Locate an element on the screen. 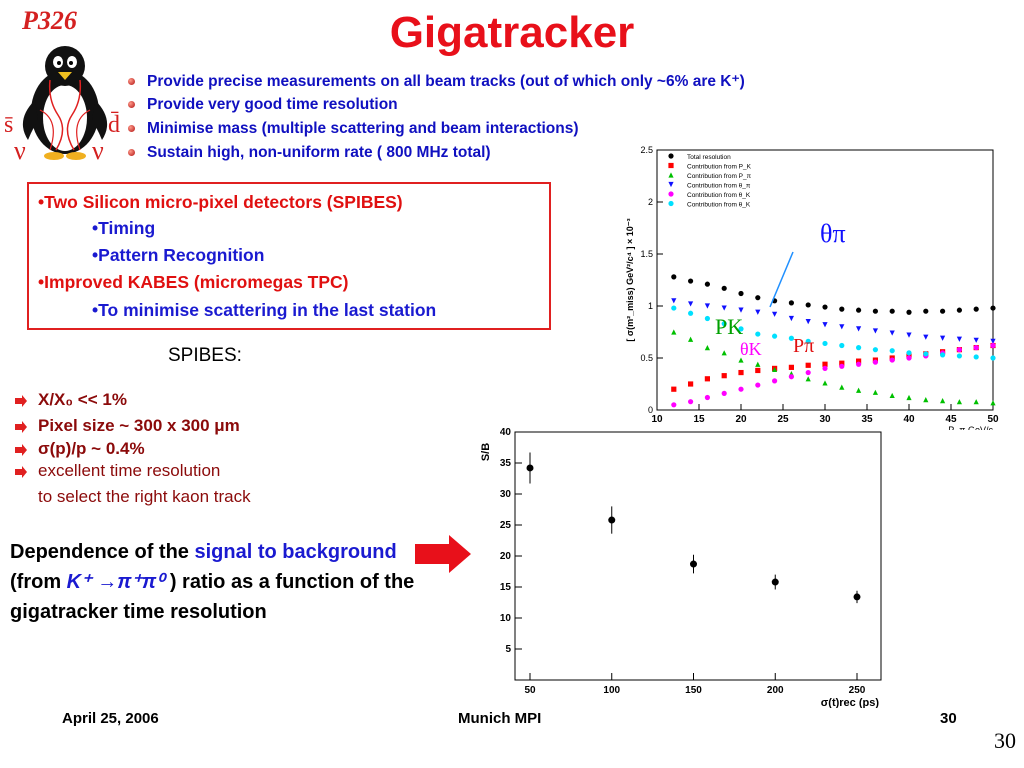  x-tick-label: 25 is located at coordinates (783, 419).